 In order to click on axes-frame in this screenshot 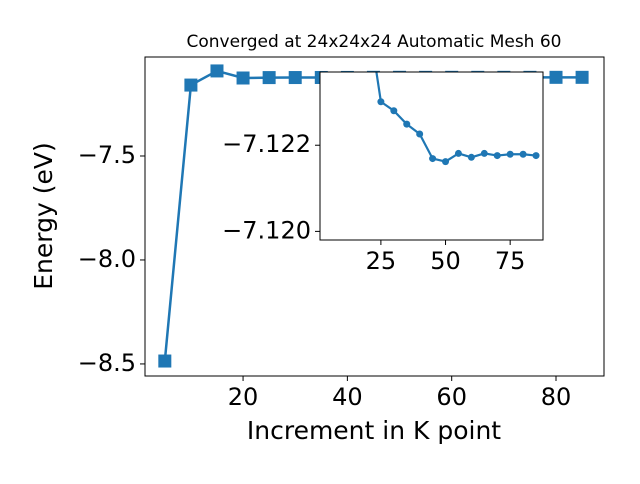, I will do `click(431, 156)`.